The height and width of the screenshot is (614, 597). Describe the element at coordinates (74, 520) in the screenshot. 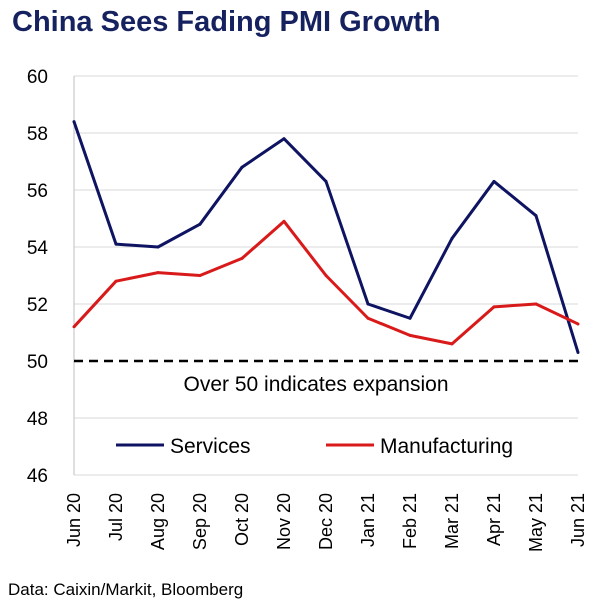

I see `x-tick-label: Jun 20` at that location.